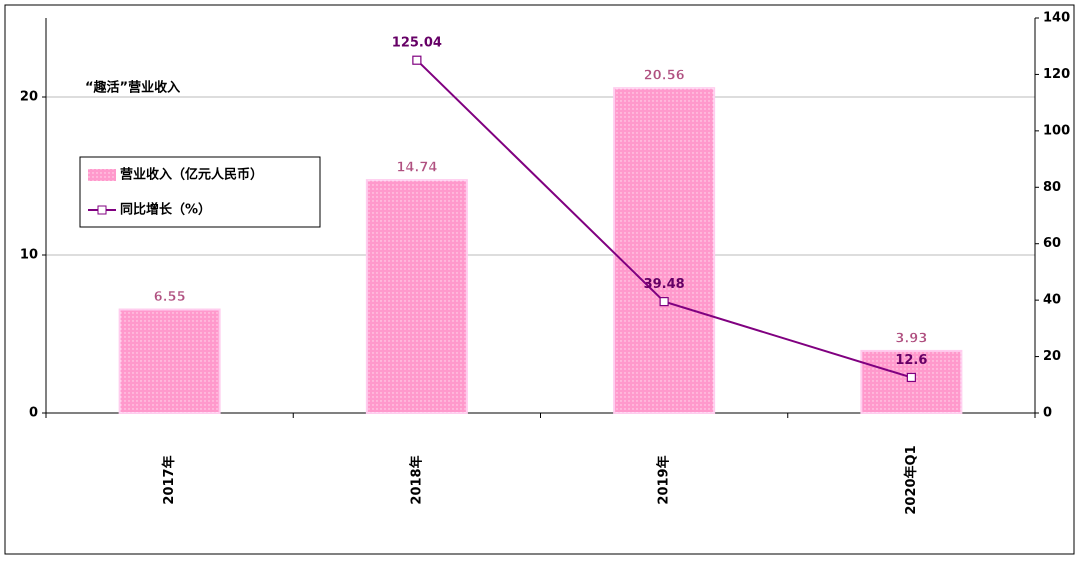 This screenshot has height=561, width=1080. What do you see at coordinates (165, 210) in the screenshot?
I see `legend-label: 同比增长（%）` at bounding box center [165, 210].